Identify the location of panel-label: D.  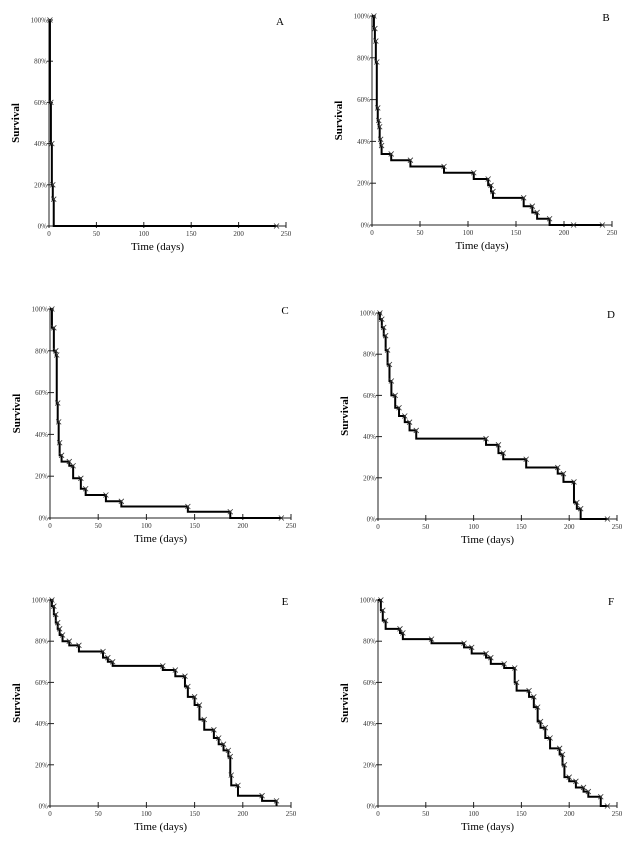
(611, 315).